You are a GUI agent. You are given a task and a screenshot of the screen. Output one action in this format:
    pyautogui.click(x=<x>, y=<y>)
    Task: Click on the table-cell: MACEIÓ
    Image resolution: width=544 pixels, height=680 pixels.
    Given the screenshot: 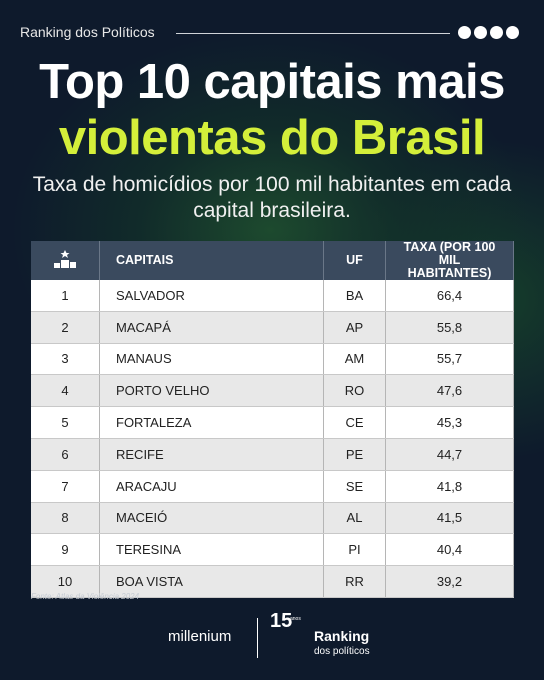 What is the action you would take?
    pyautogui.click(x=211, y=518)
    